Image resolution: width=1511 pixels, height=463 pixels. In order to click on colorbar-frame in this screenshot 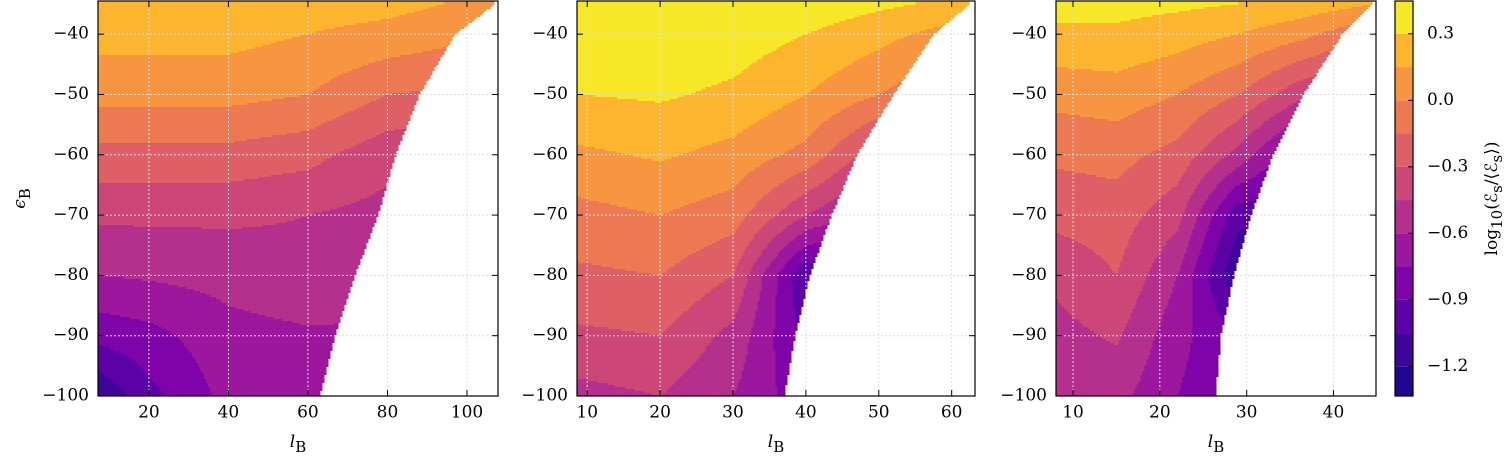, I will do `click(1404, 198)`.